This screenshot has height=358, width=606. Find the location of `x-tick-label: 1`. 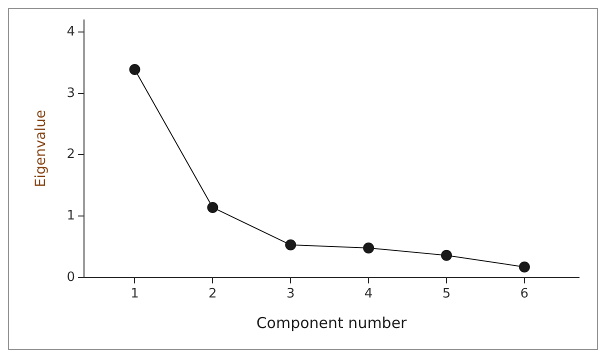

x-tick-label: 1 is located at coordinates (134, 294).